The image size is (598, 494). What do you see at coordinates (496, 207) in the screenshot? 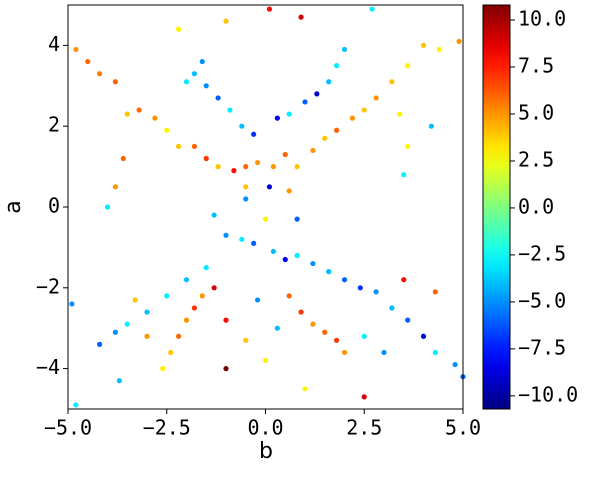
I see `colorbar` at bounding box center [496, 207].